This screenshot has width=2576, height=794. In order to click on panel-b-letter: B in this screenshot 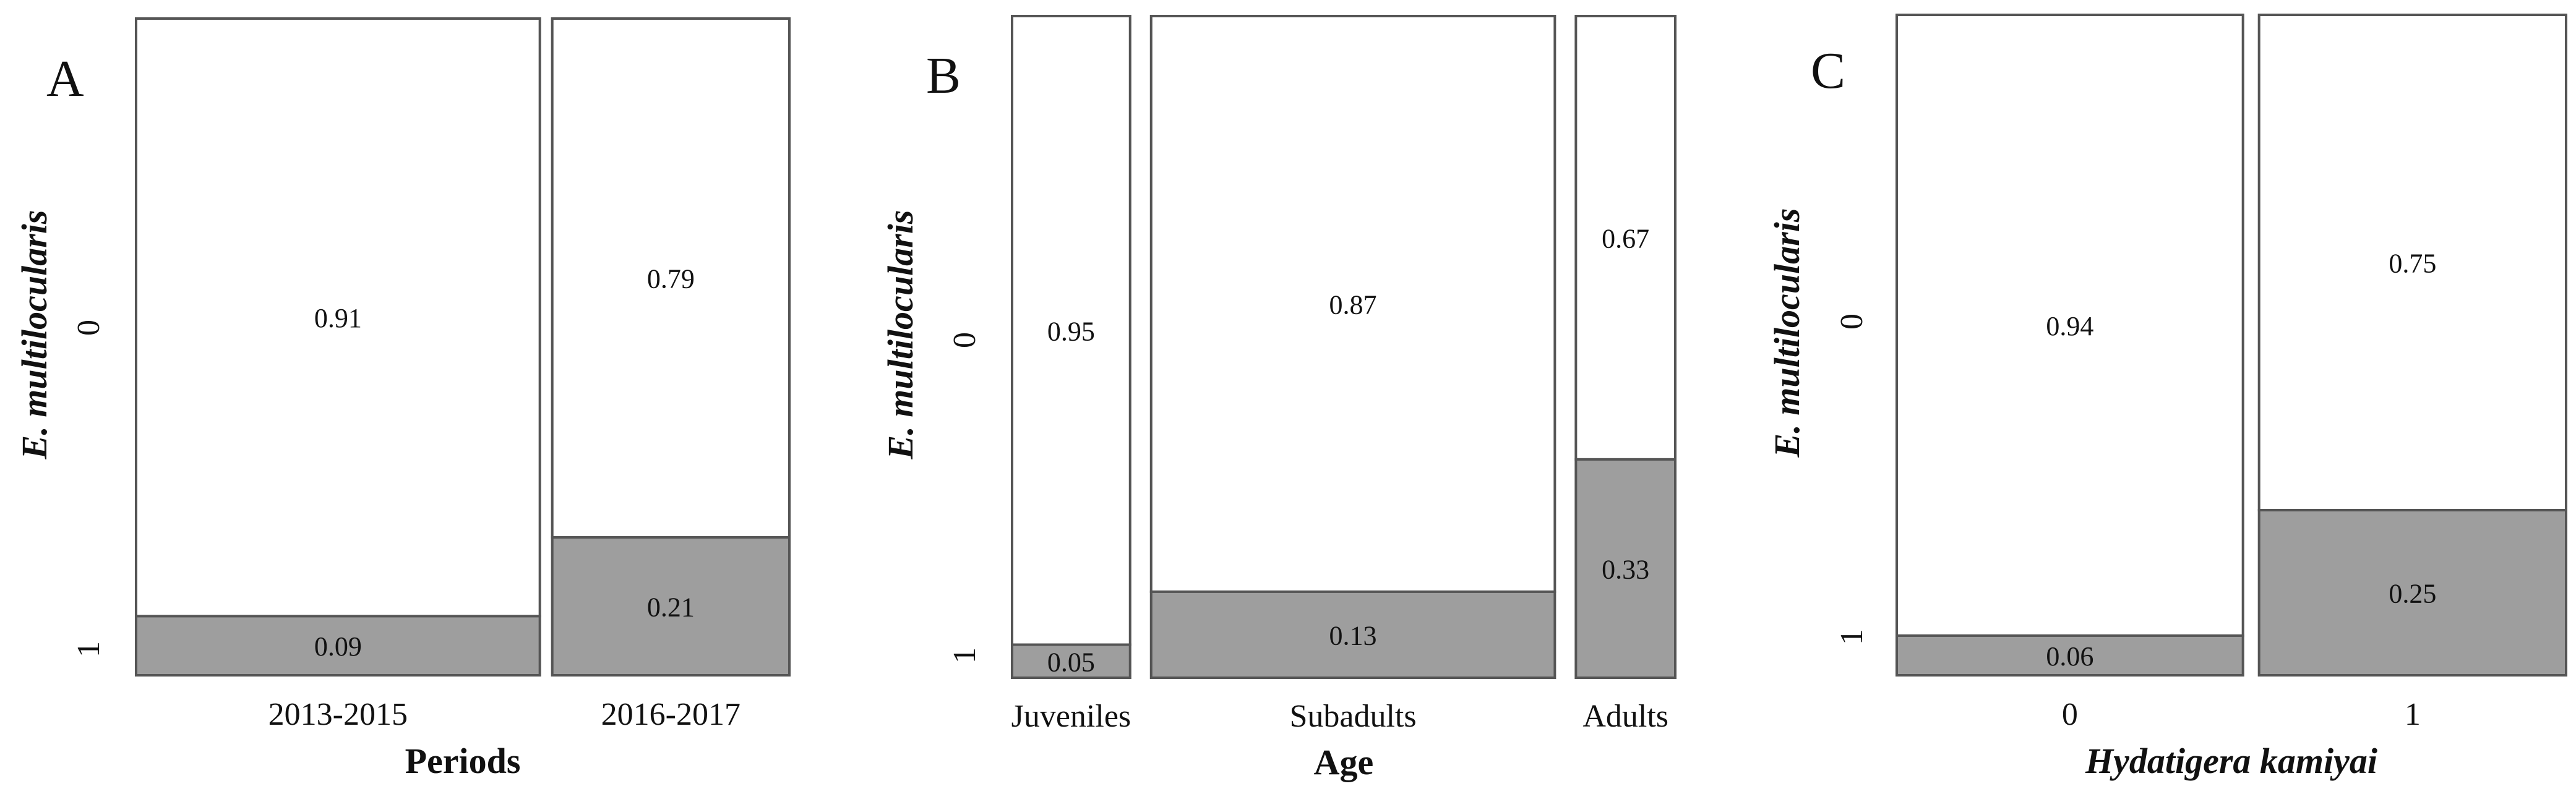, I will do `click(943, 76)`.